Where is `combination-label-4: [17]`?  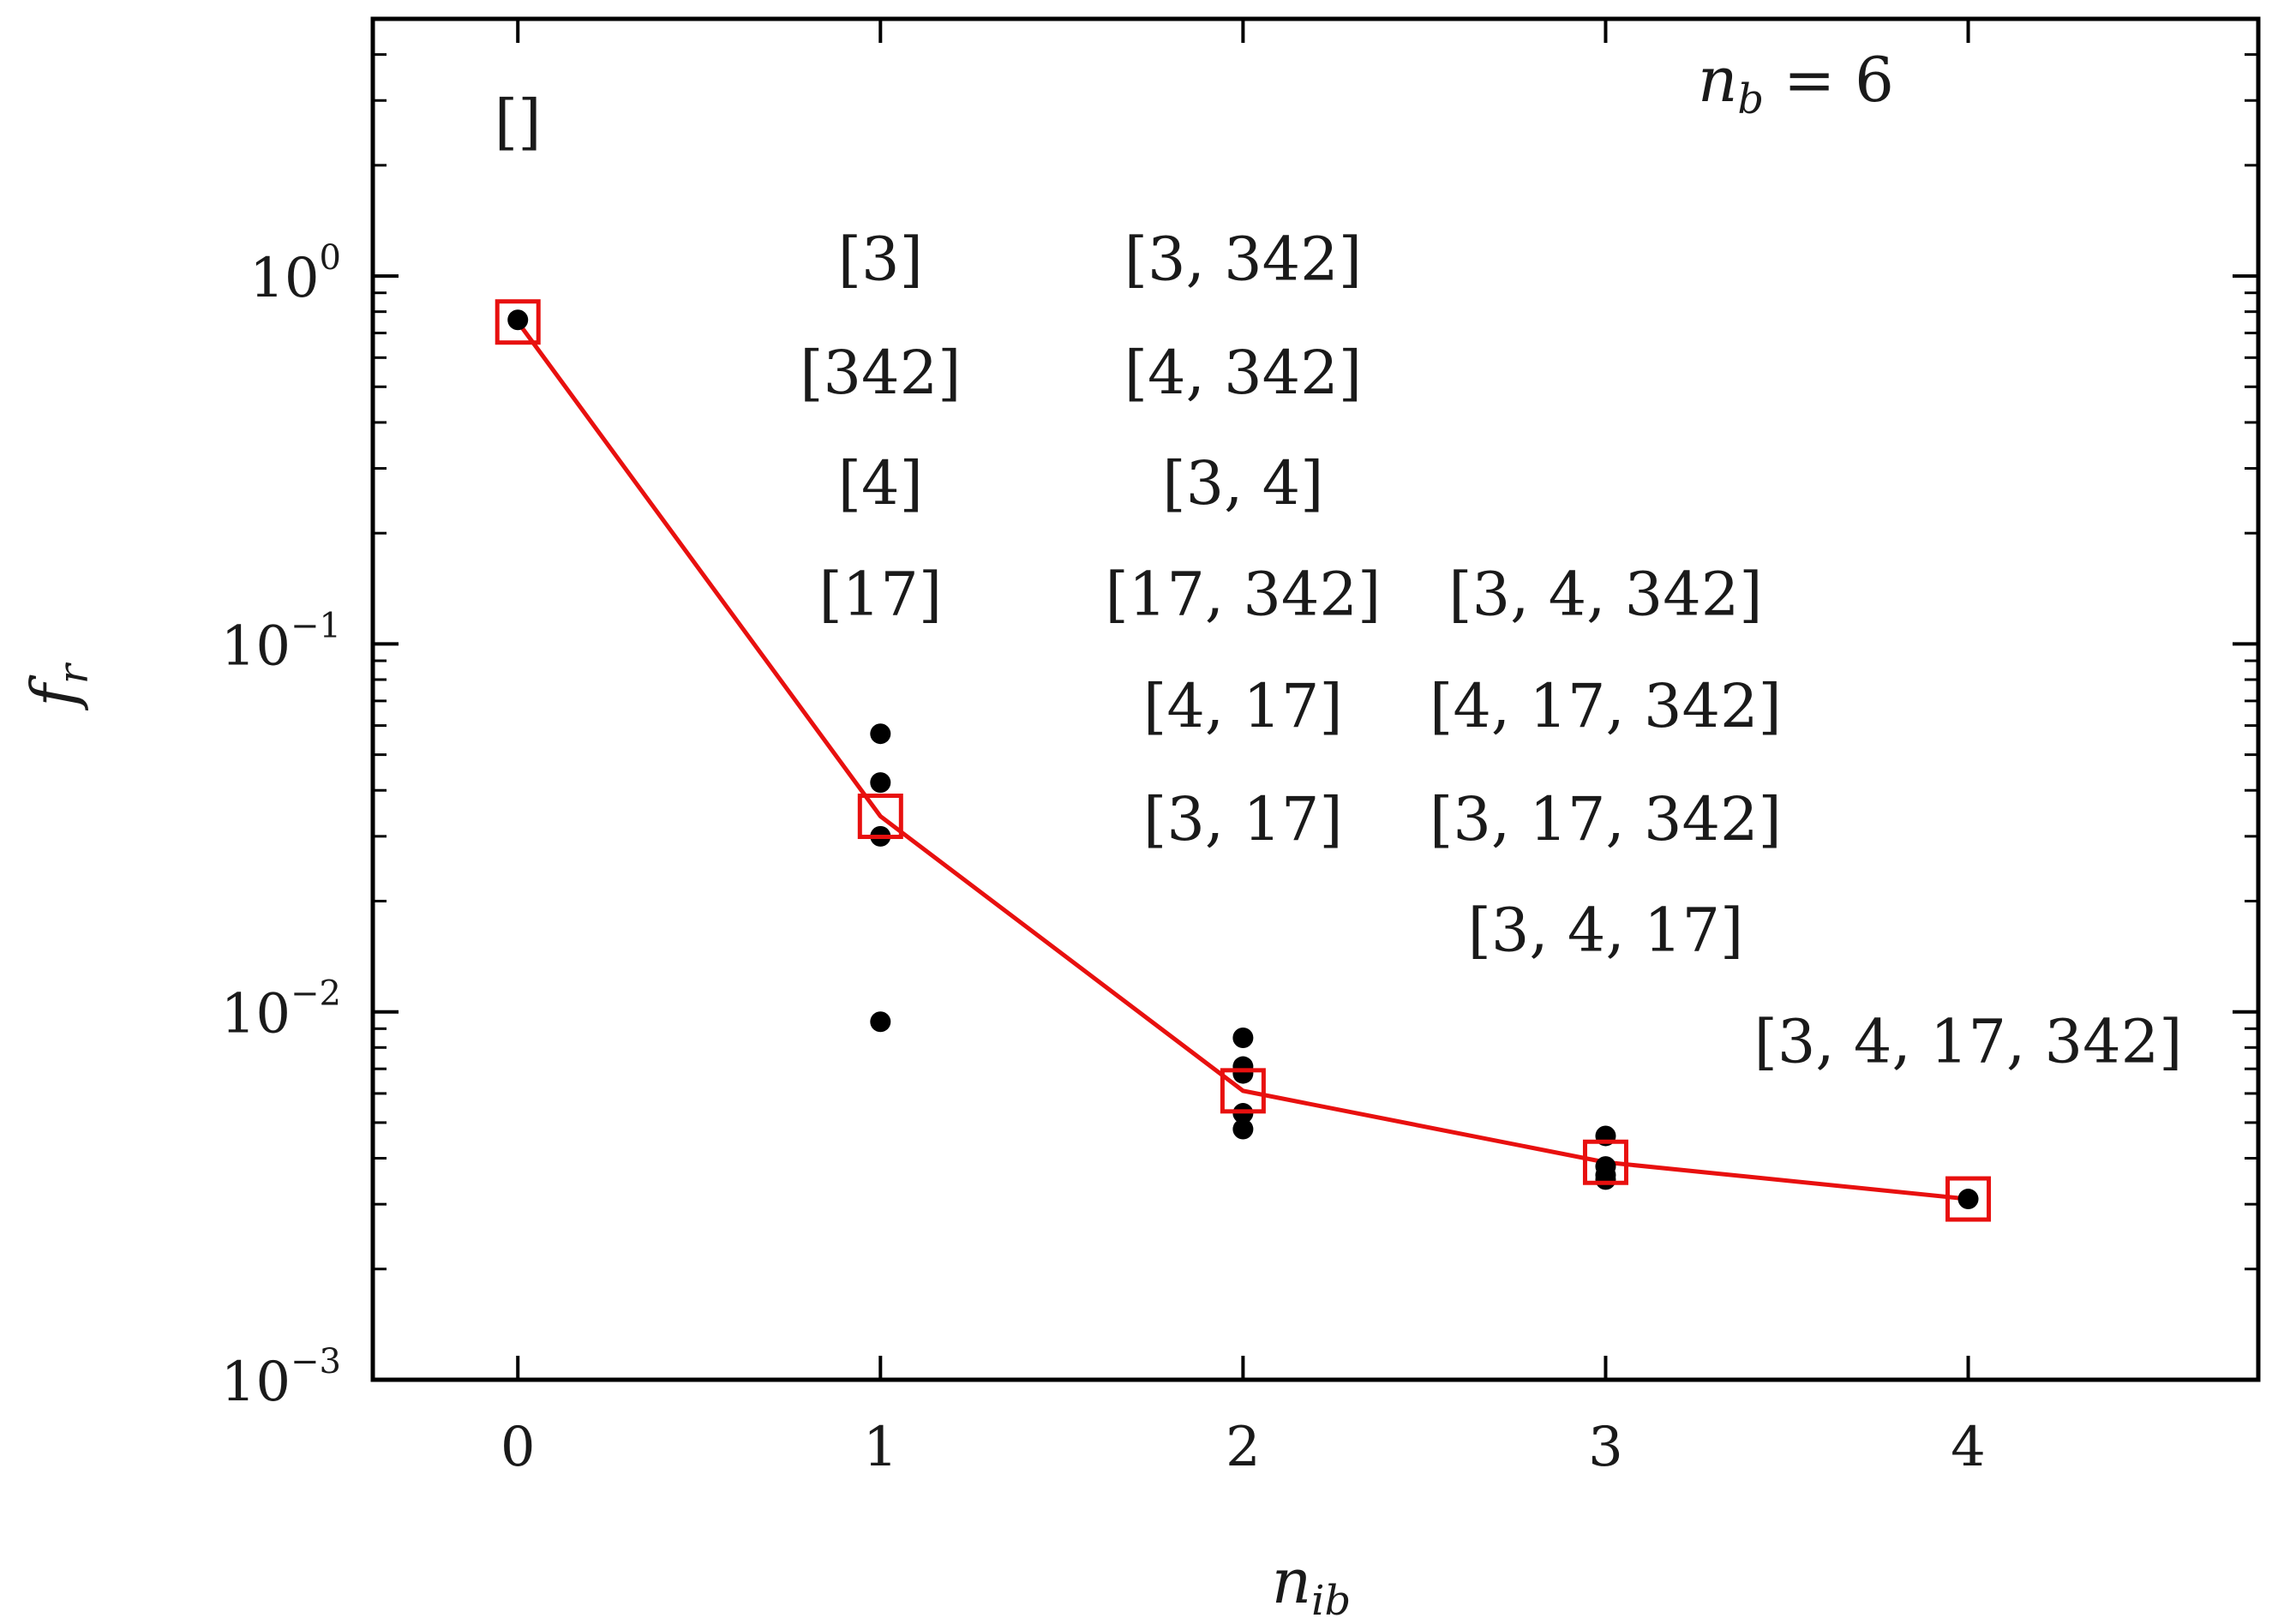 combination-label-4: [17] is located at coordinates (880, 594).